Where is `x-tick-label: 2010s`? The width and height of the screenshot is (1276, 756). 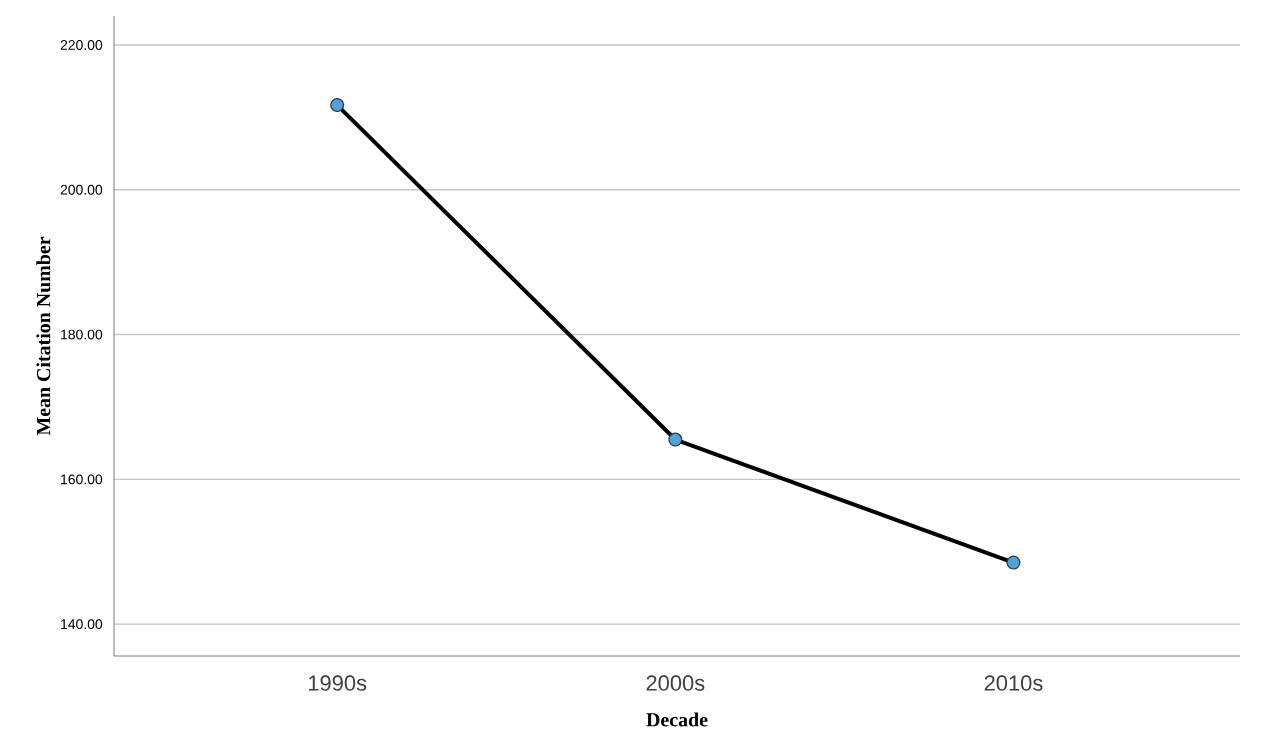 x-tick-label: 2010s is located at coordinates (1013, 683).